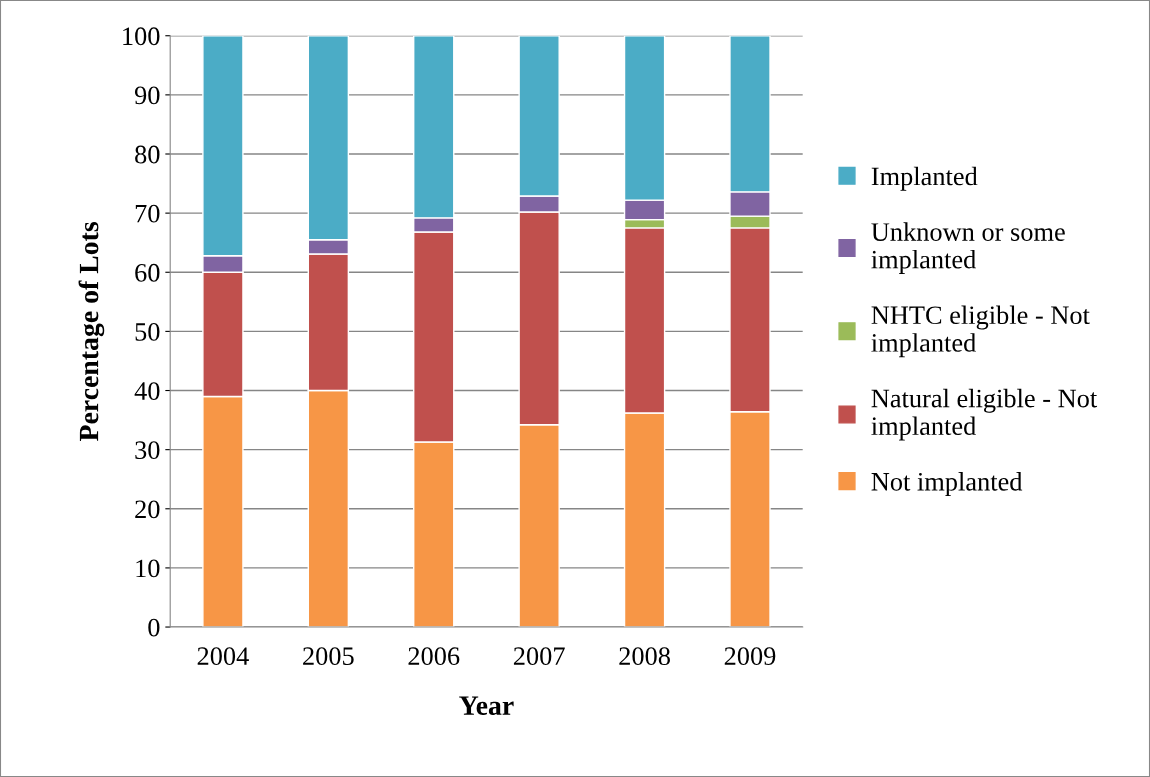 This screenshot has height=777, width=1150. What do you see at coordinates (147, 95) in the screenshot?
I see `y-tick-label: 90` at bounding box center [147, 95].